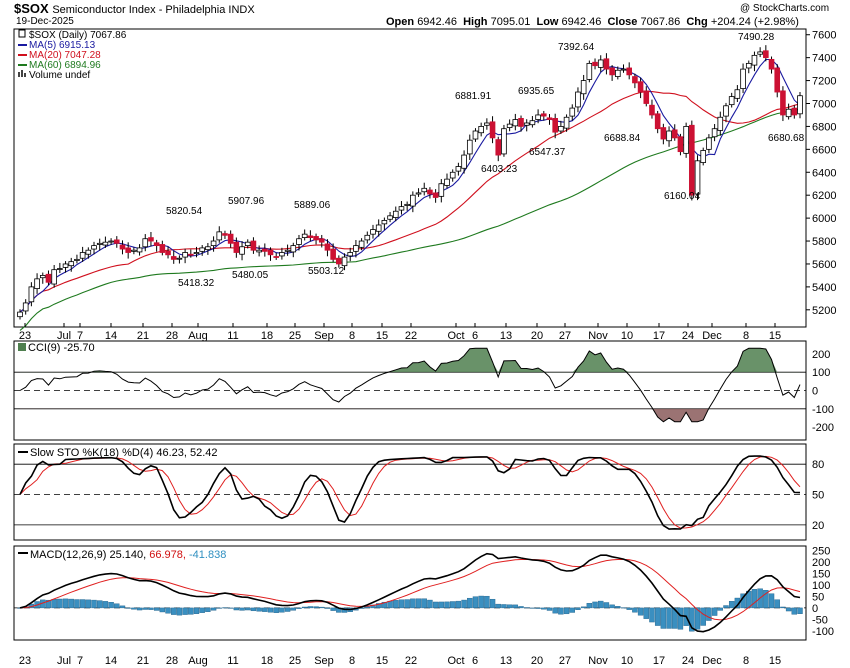 Image resolution: width=850 pixels, height=668 pixels. I want to click on price-annotation-label: 6403.23, so click(499, 169).